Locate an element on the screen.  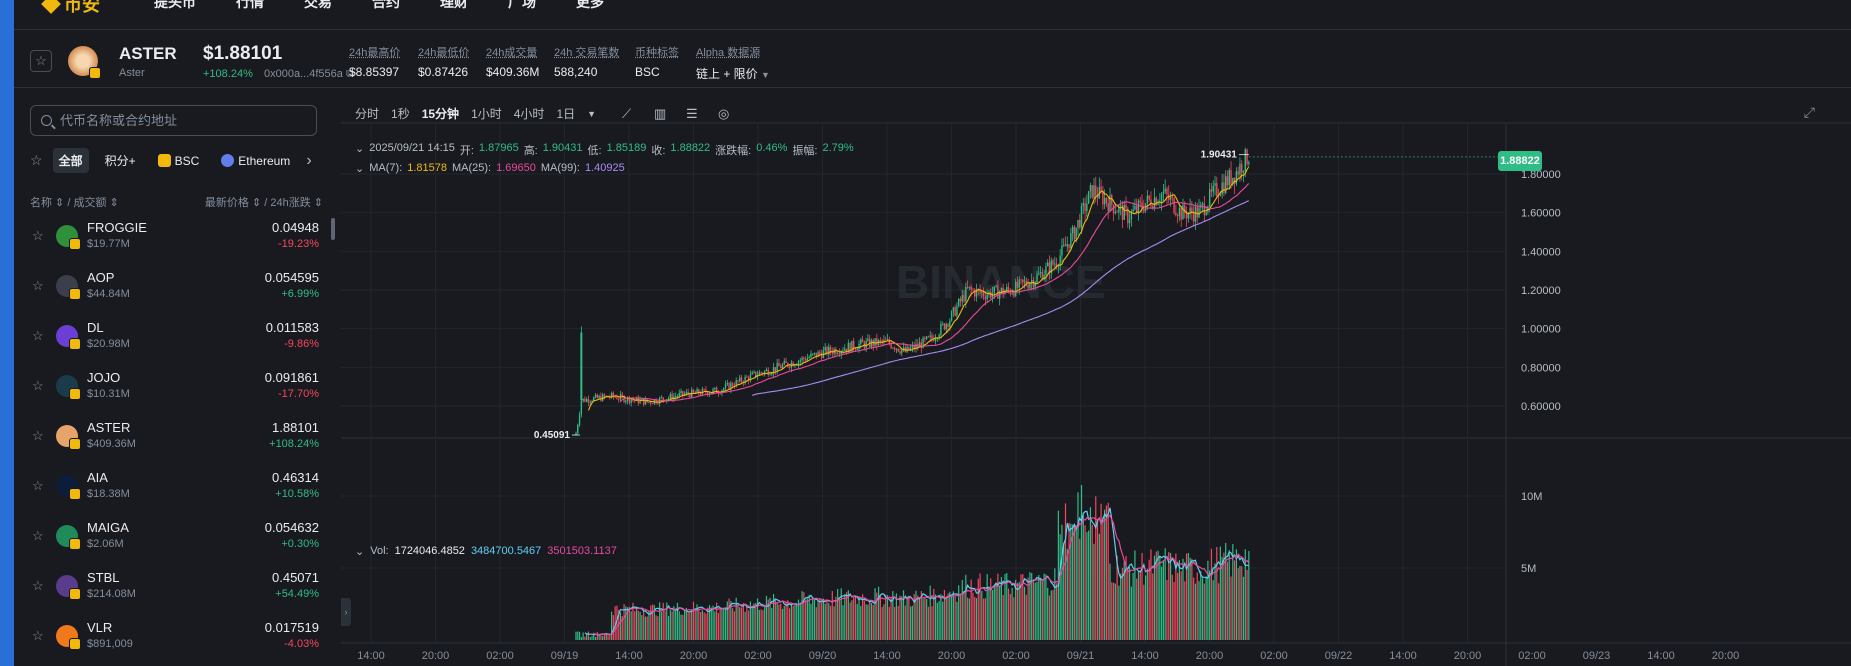
chevron-down-icon: ▼ is located at coordinates (765, 75).